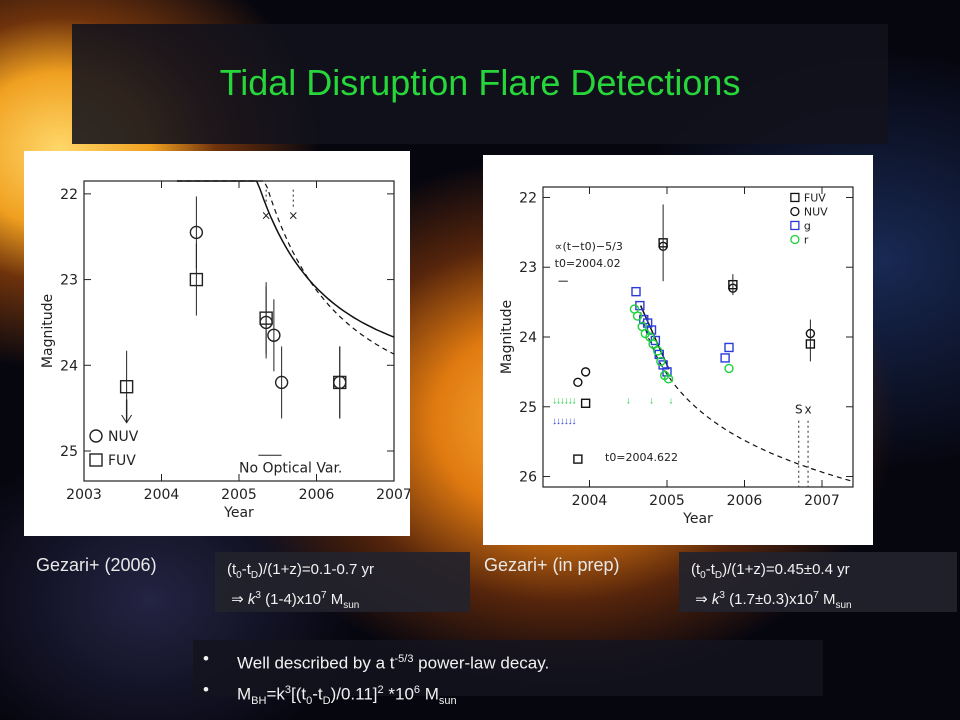 This screenshot has height=720, width=960. Describe the element at coordinates (123, 437) in the screenshot. I see `legend-nuv-label: NUV` at that location.